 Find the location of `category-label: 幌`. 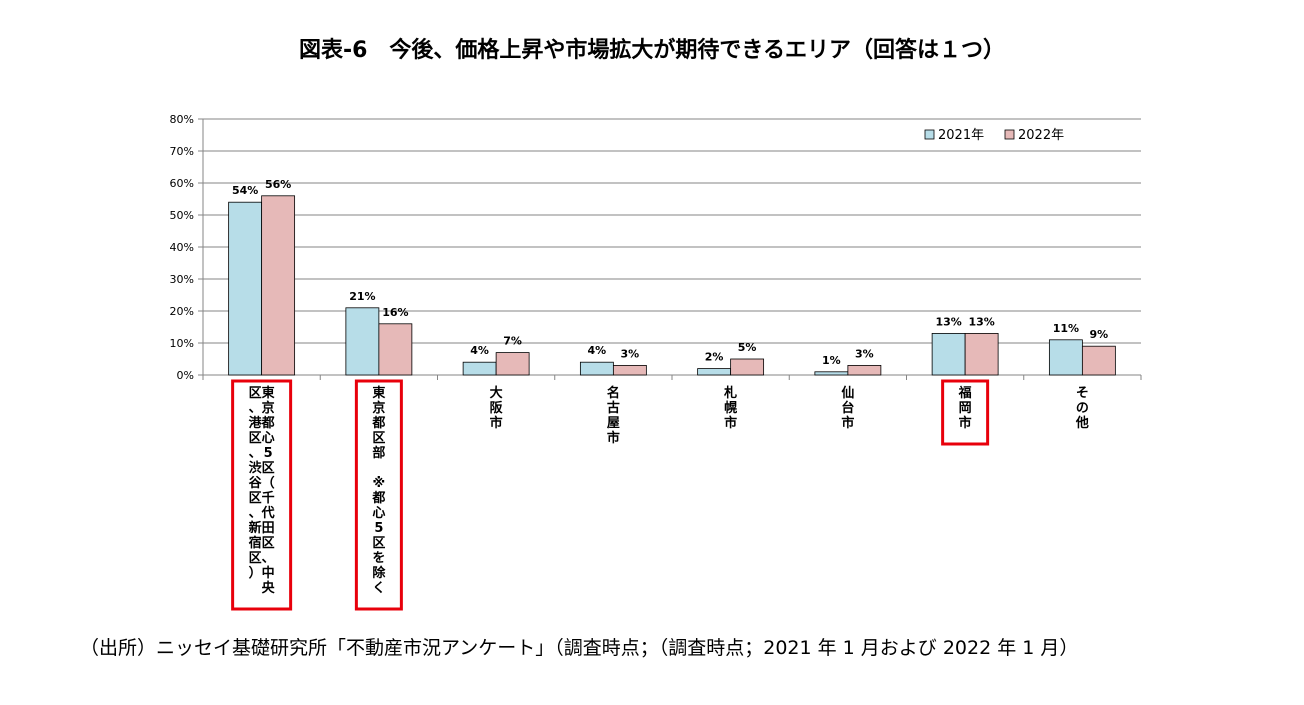

category-label: 幌 is located at coordinates (730, 408).